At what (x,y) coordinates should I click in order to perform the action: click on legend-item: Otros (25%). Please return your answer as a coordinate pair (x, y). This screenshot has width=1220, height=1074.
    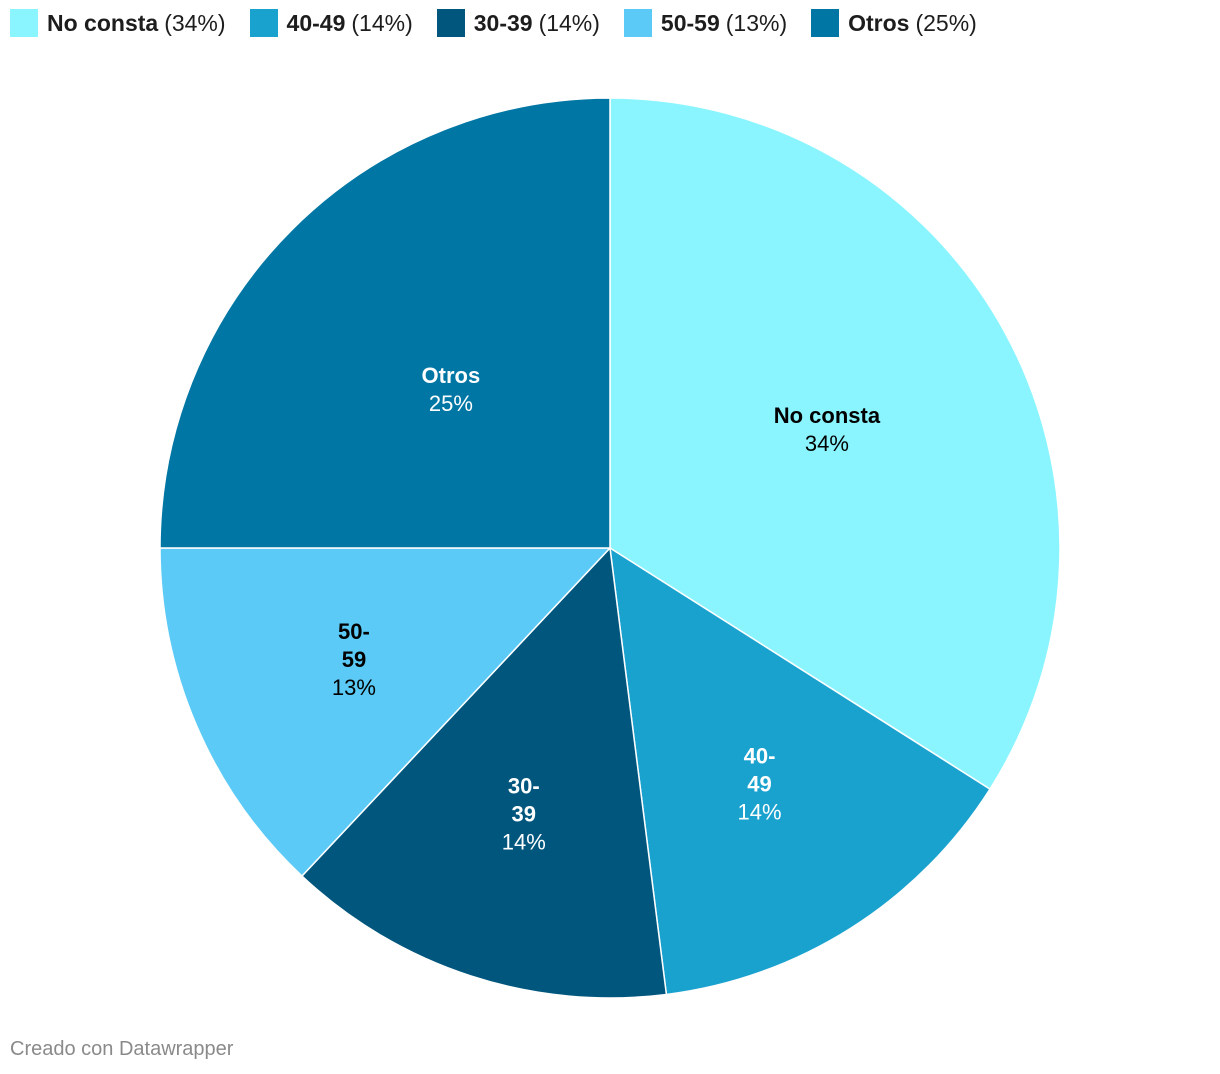
    Looking at the image, I should click on (894, 23).